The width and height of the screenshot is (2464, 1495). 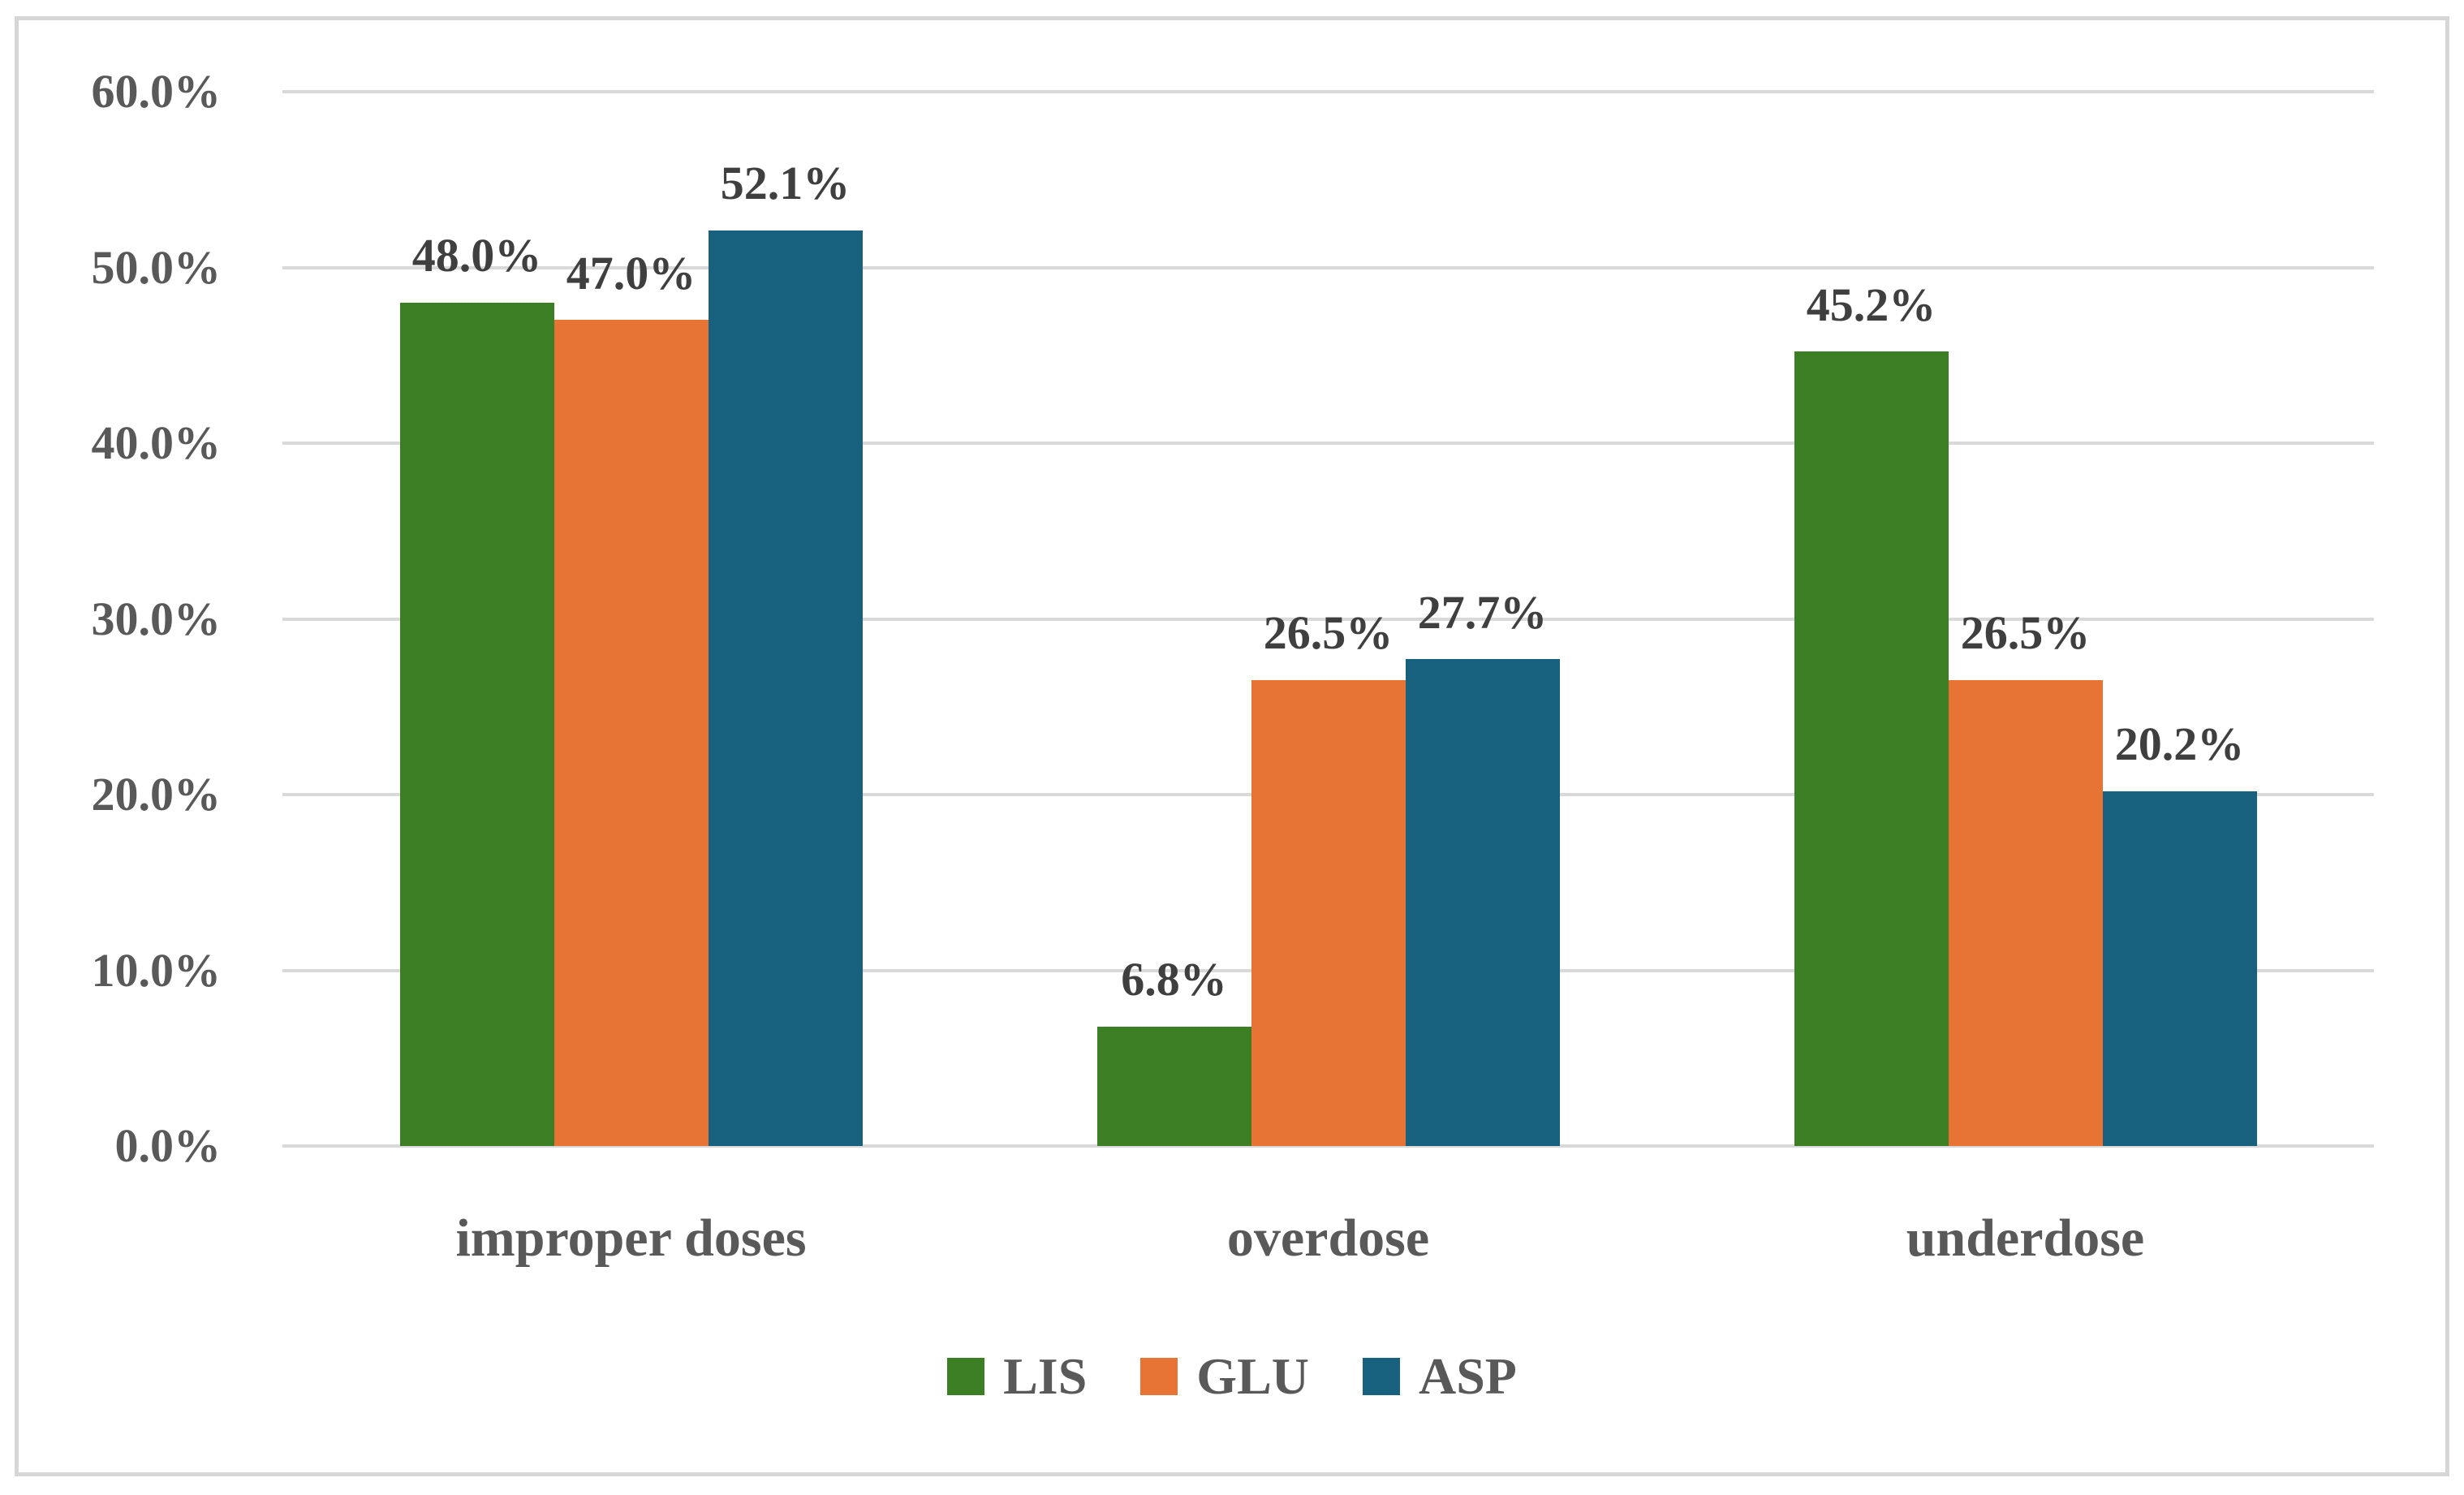 What do you see at coordinates (1381, 1376) in the screenshot?
I see `legend-swatch-icon-asp` at bounding box center [1381, 1376].